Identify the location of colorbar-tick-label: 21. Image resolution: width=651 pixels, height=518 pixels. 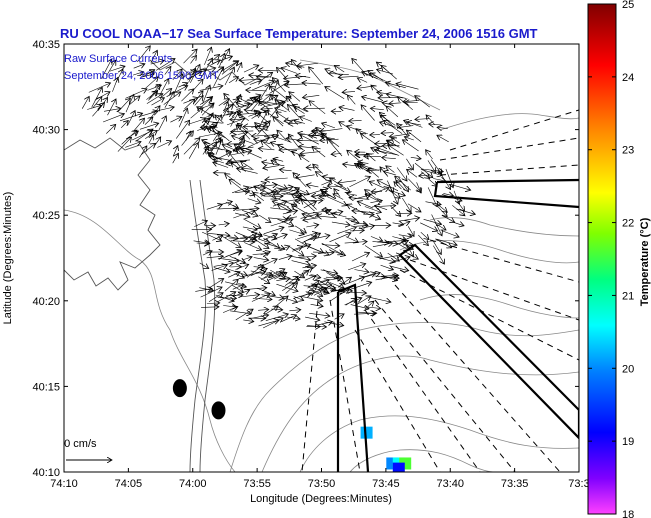
(628, 296).